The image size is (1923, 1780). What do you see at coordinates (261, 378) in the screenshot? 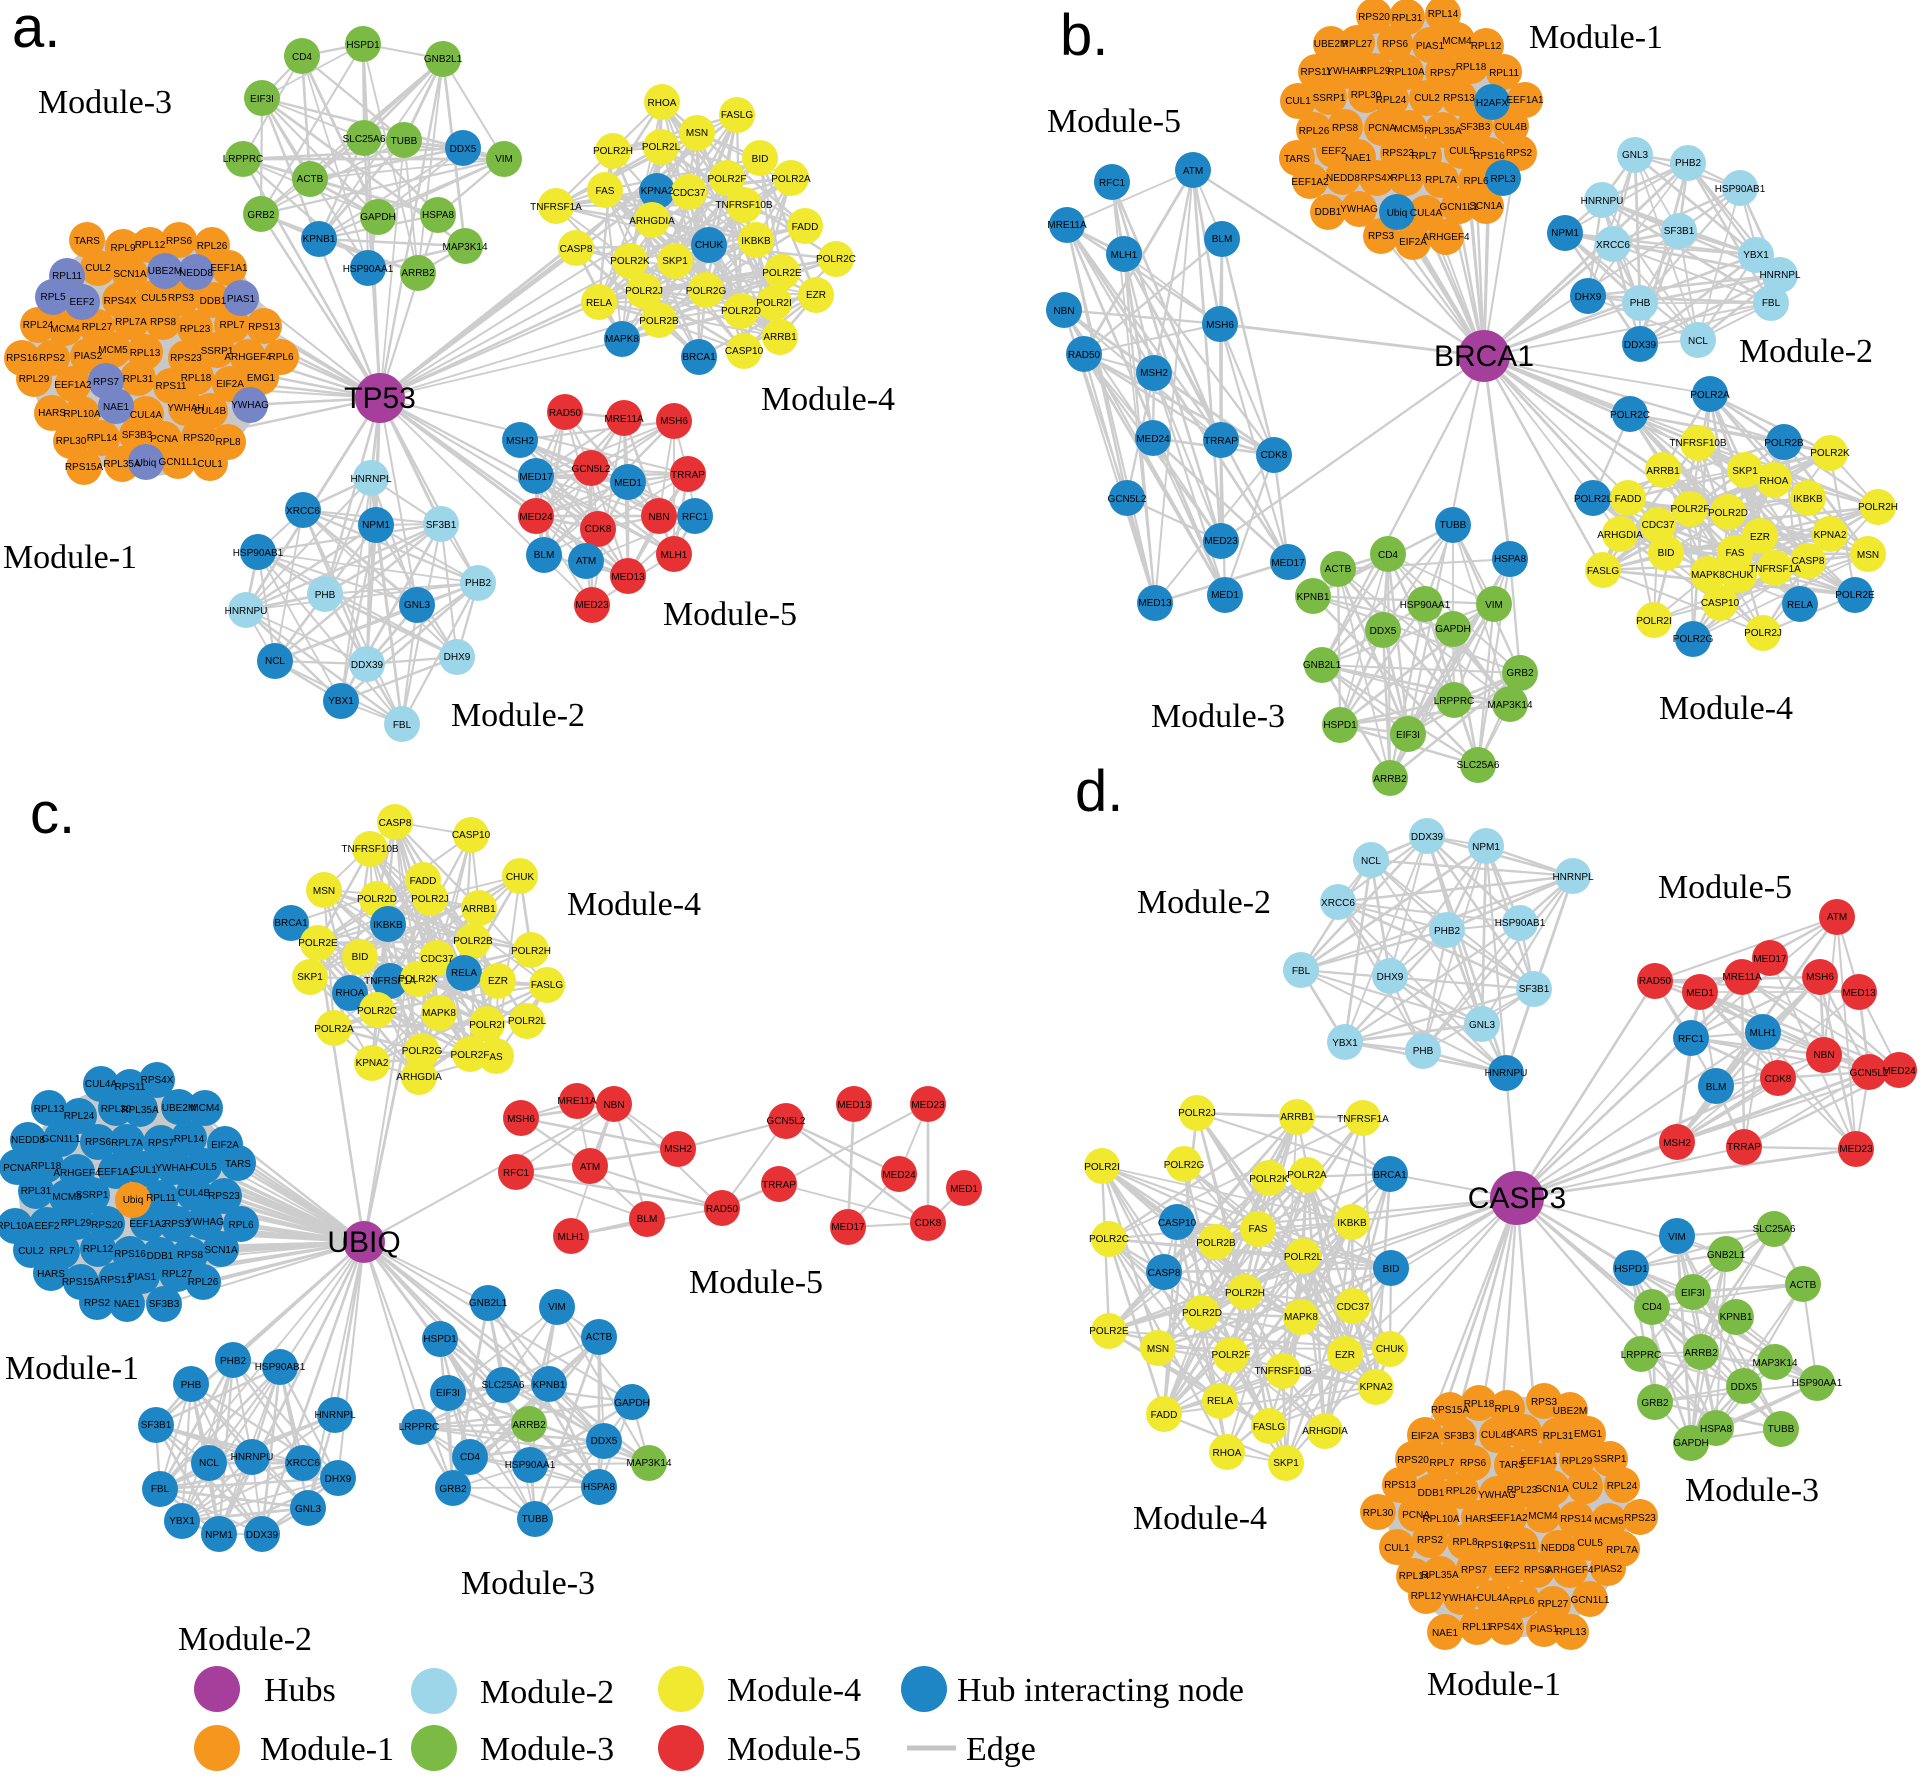
I see `svg-text: EMG1` at bounding box center [261, 378].